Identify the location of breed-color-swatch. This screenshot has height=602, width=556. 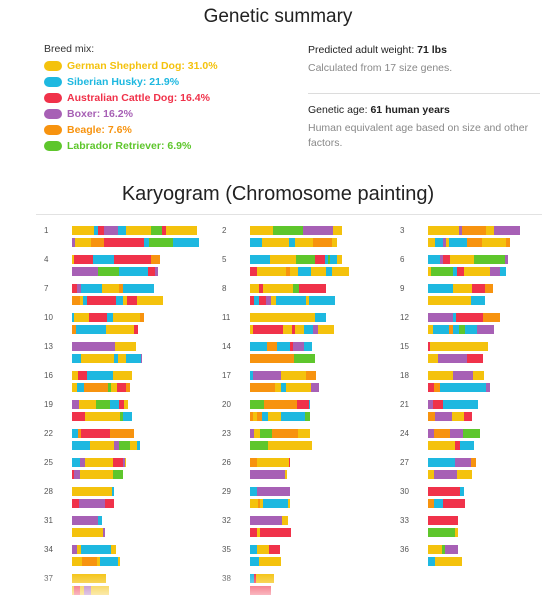
(53, 146).